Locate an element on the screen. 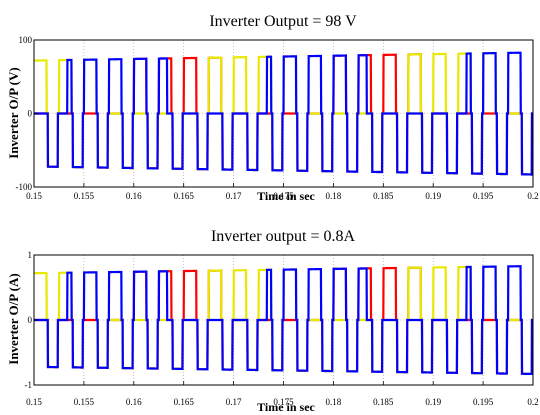  voltage-chart-title: Inverter Output = 98 V is located at coordinates (283, 21).